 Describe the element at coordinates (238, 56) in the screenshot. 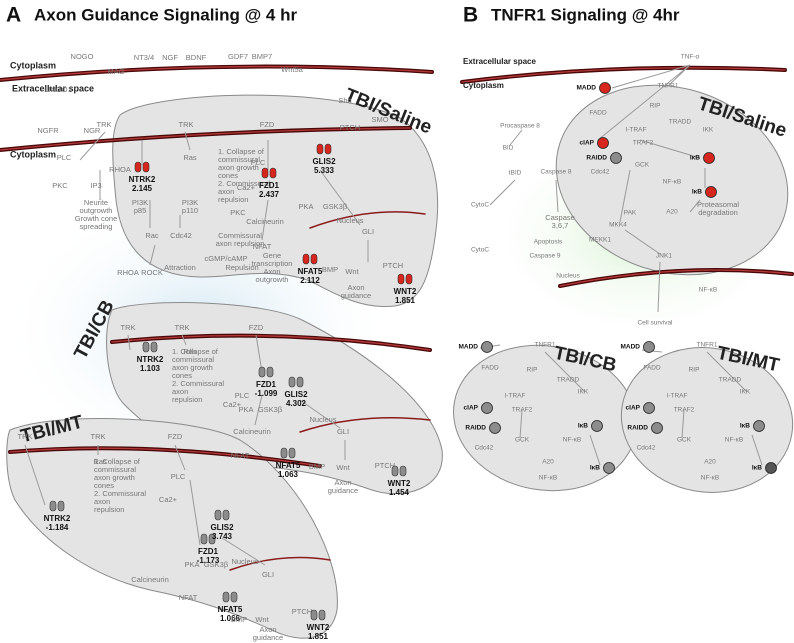

I see `node-label: GDF7` at that location.